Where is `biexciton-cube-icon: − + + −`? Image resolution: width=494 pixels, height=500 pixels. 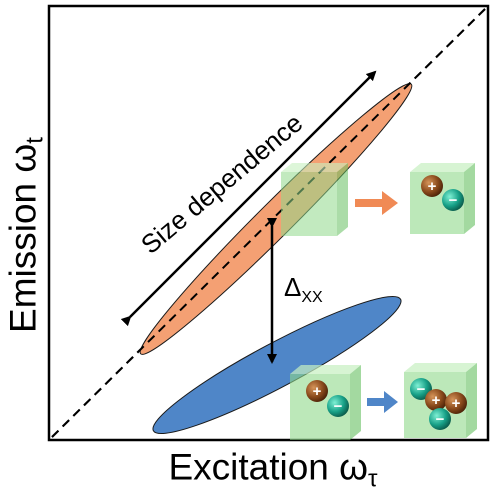 biexciton-cube-icon: − + + − is located at coordinates (440, 400).